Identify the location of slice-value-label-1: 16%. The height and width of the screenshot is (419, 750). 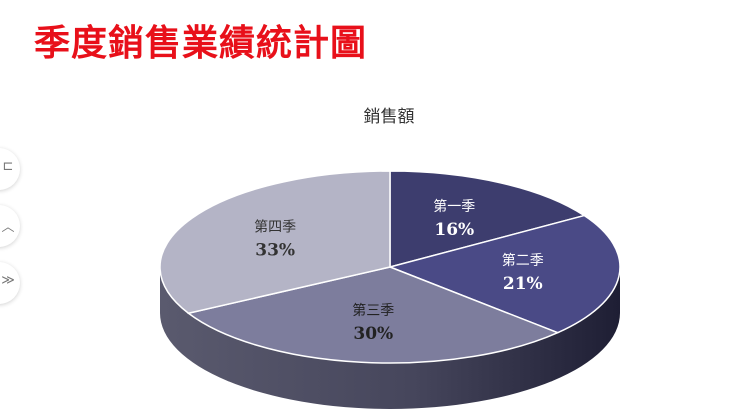
(454, 230).